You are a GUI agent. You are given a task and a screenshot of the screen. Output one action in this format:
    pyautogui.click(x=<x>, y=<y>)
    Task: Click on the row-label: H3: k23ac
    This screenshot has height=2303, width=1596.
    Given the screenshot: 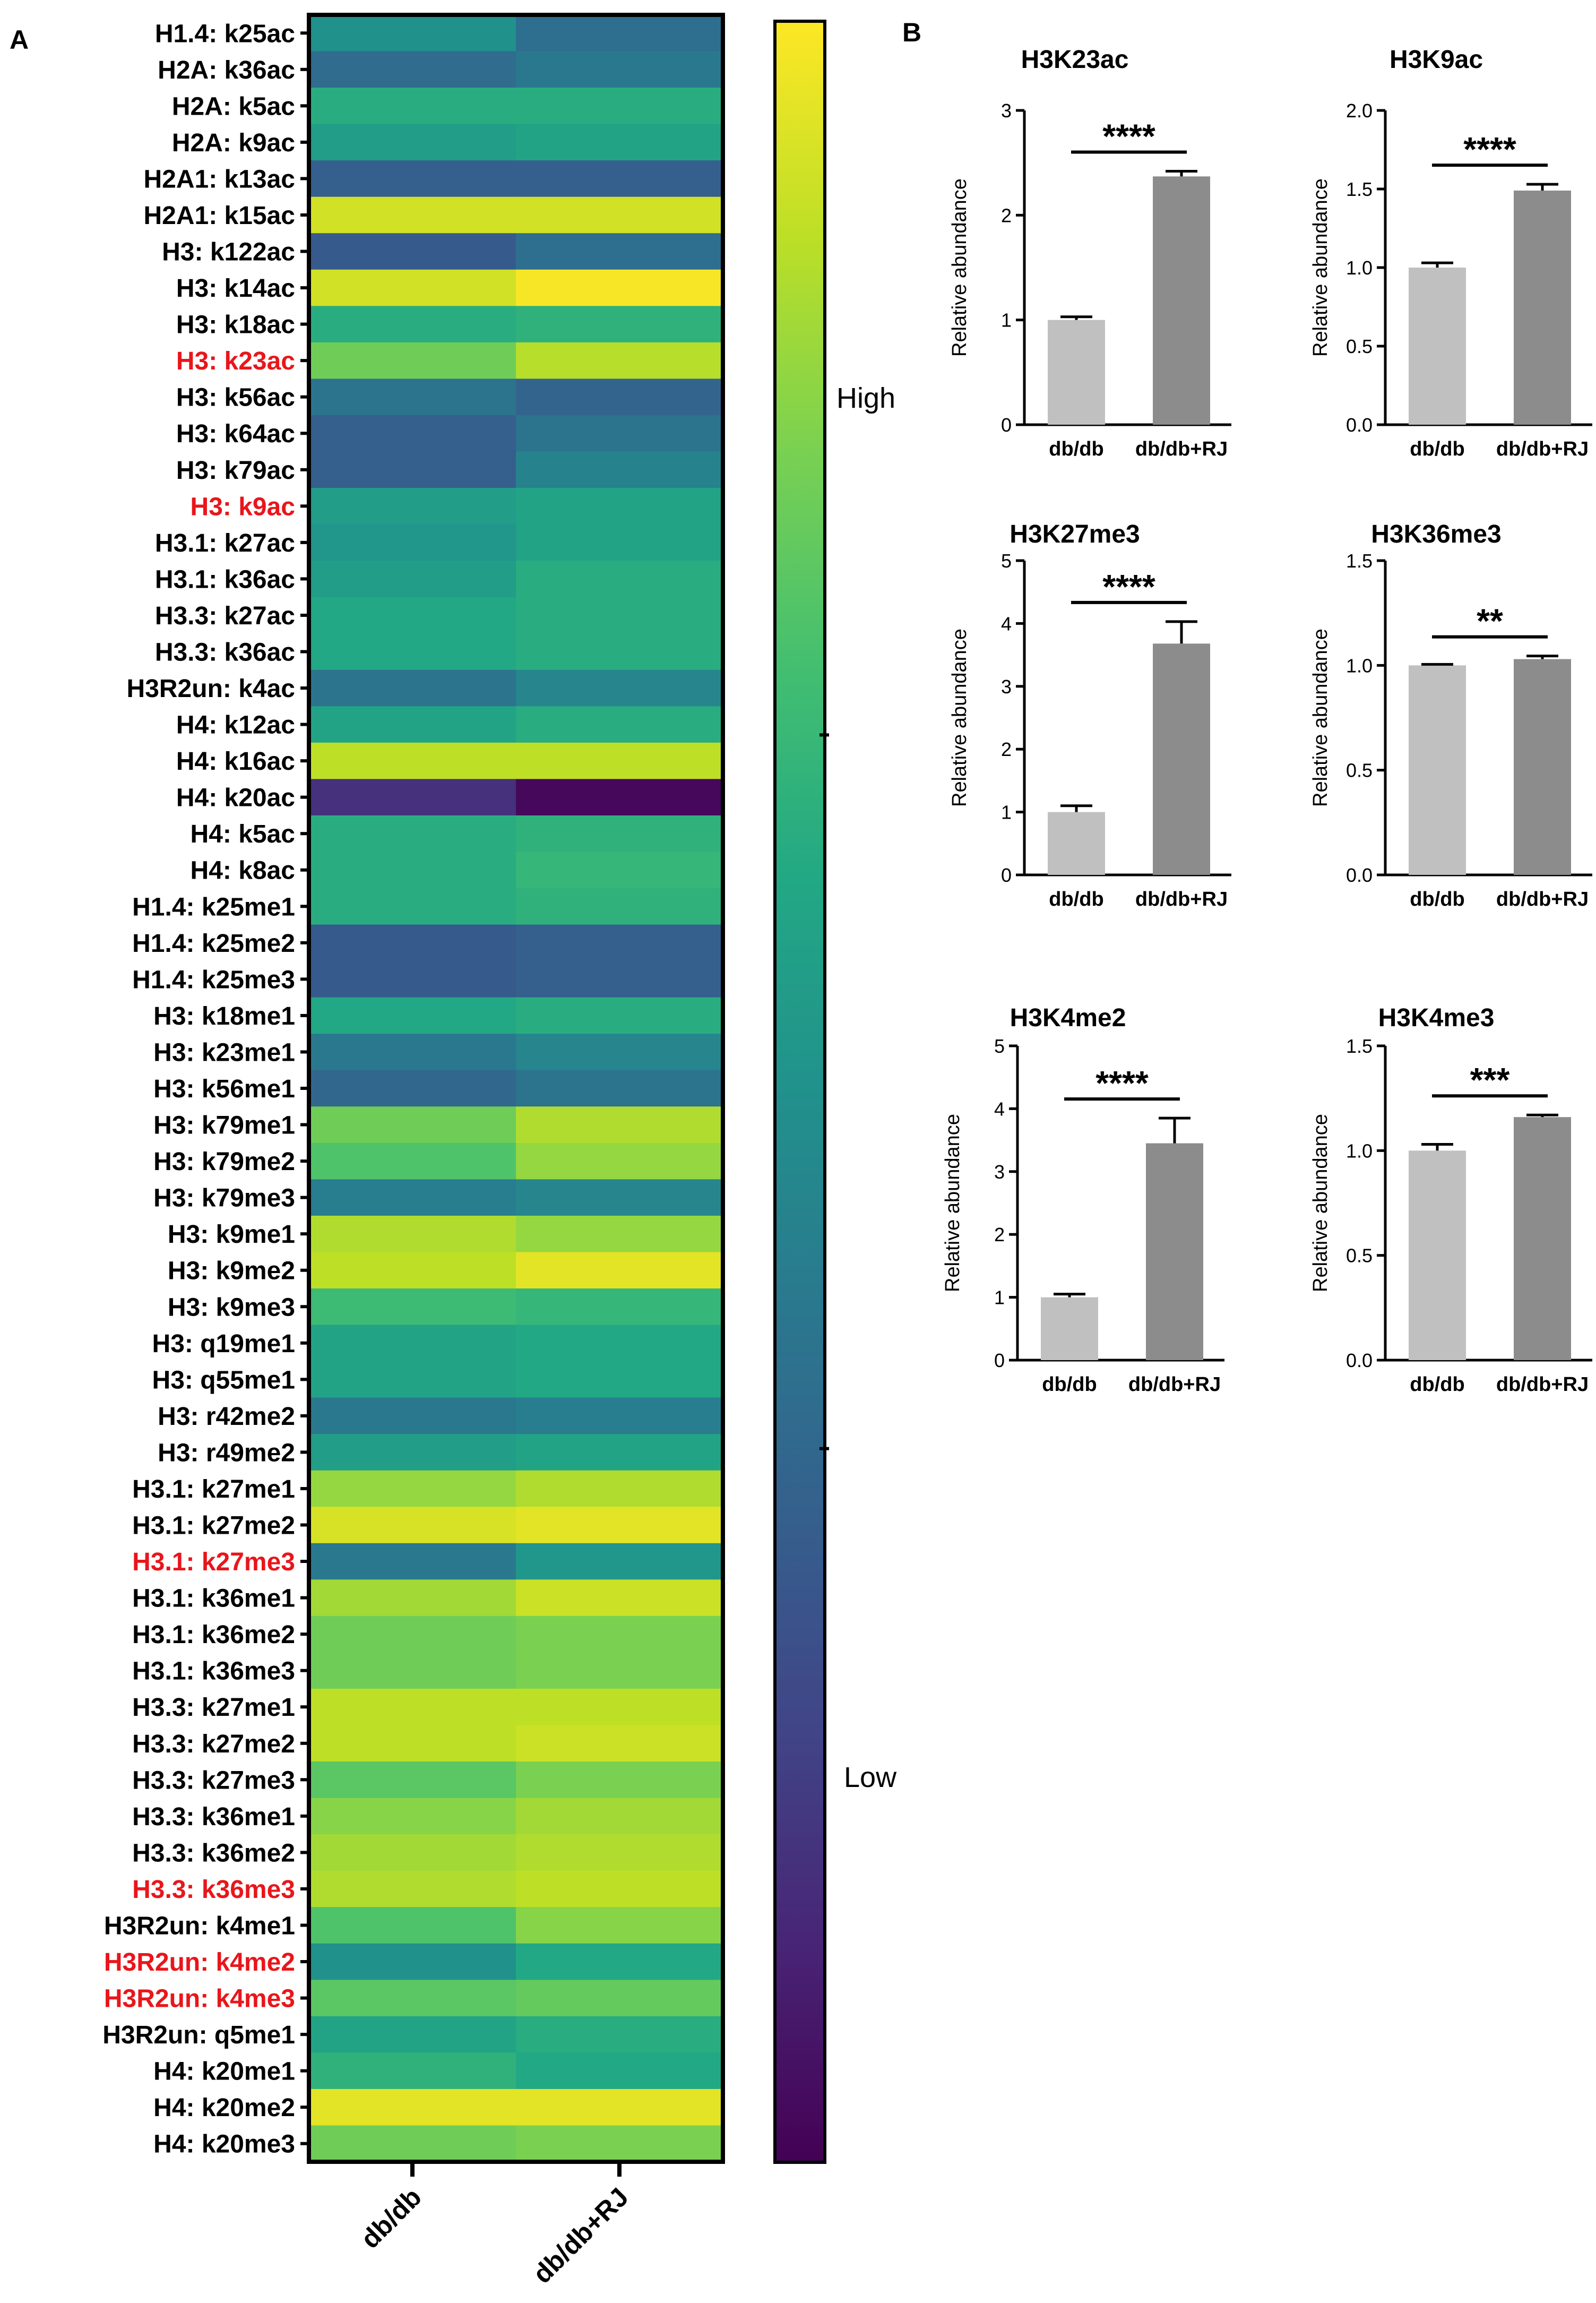 What is the action you would take?
    pyautogui.click(x=235, y=361)
    